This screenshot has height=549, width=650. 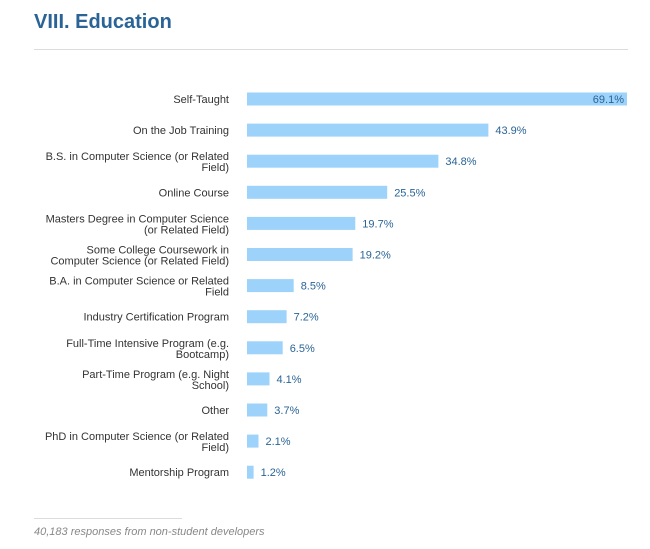 What do you see at coordinates (289, 380) in the screenshot?
I see `value-label-9: 4.1%` at bounding box center [289, 380].